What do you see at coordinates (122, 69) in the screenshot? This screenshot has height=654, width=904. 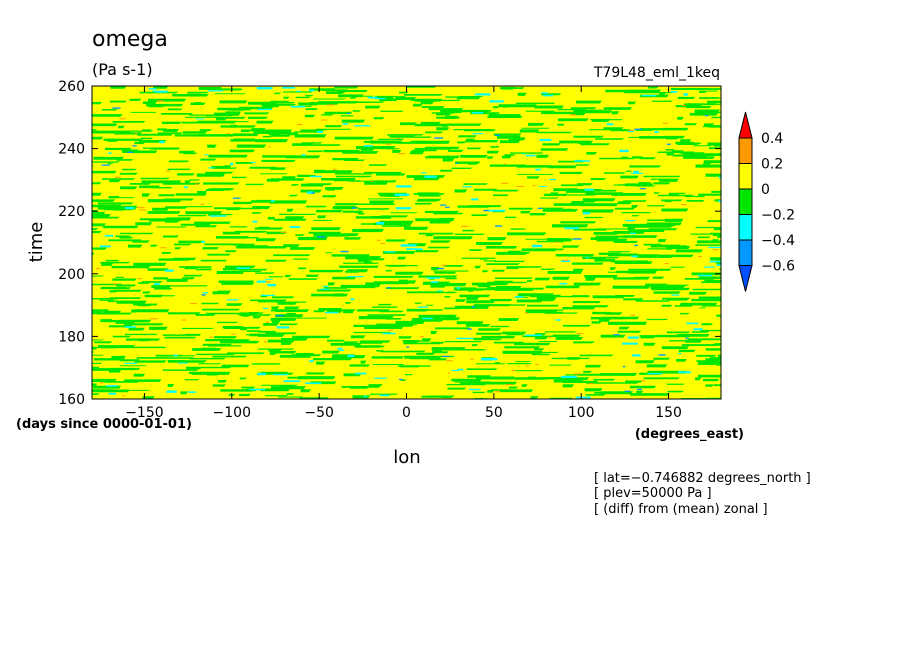 I see `chart-units: (Pa s-1)` at bounding box center [122, 69].